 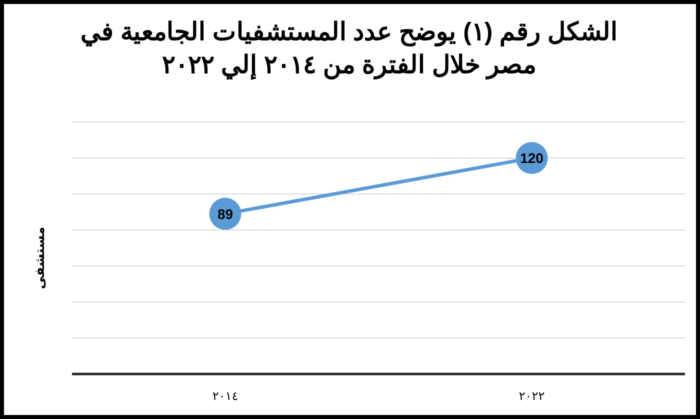 What do you see at coordinates (40, 258) in the screenshot?
I see `y-axis-title: مستشفى` at bounding box center [40, 258].